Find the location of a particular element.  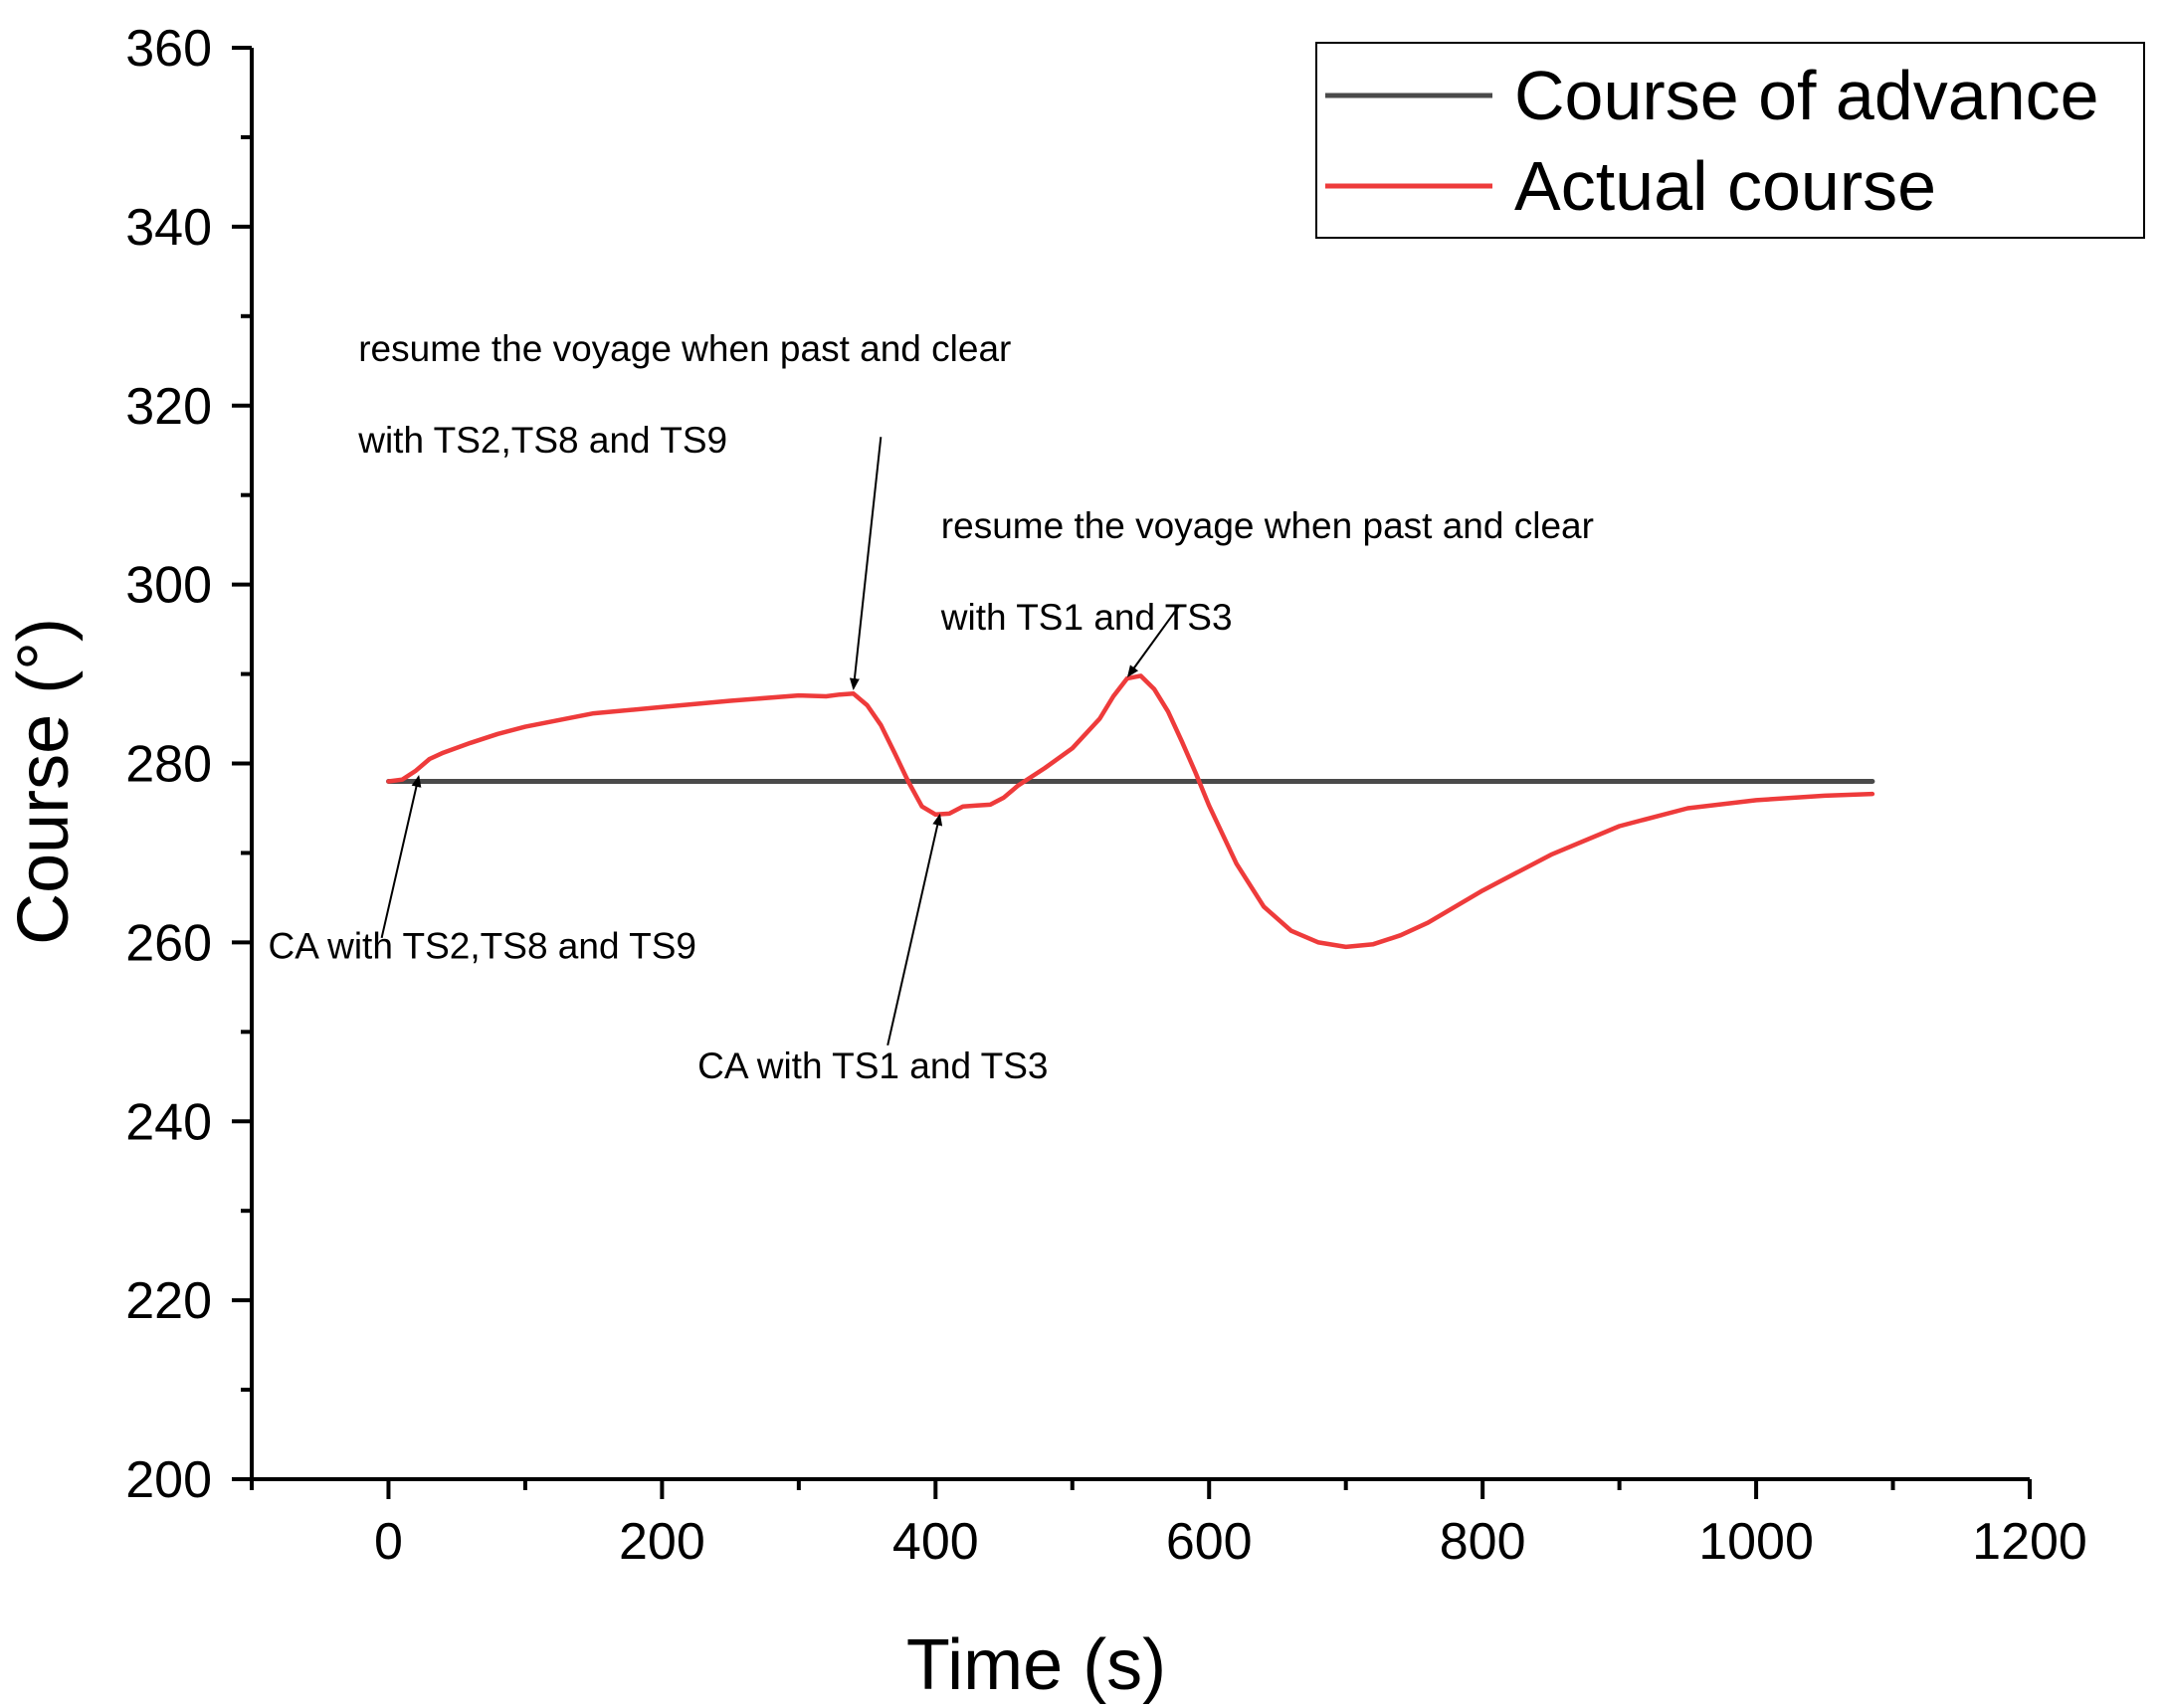

y-tick-label: 200 is located at coordinates (168, 1480).